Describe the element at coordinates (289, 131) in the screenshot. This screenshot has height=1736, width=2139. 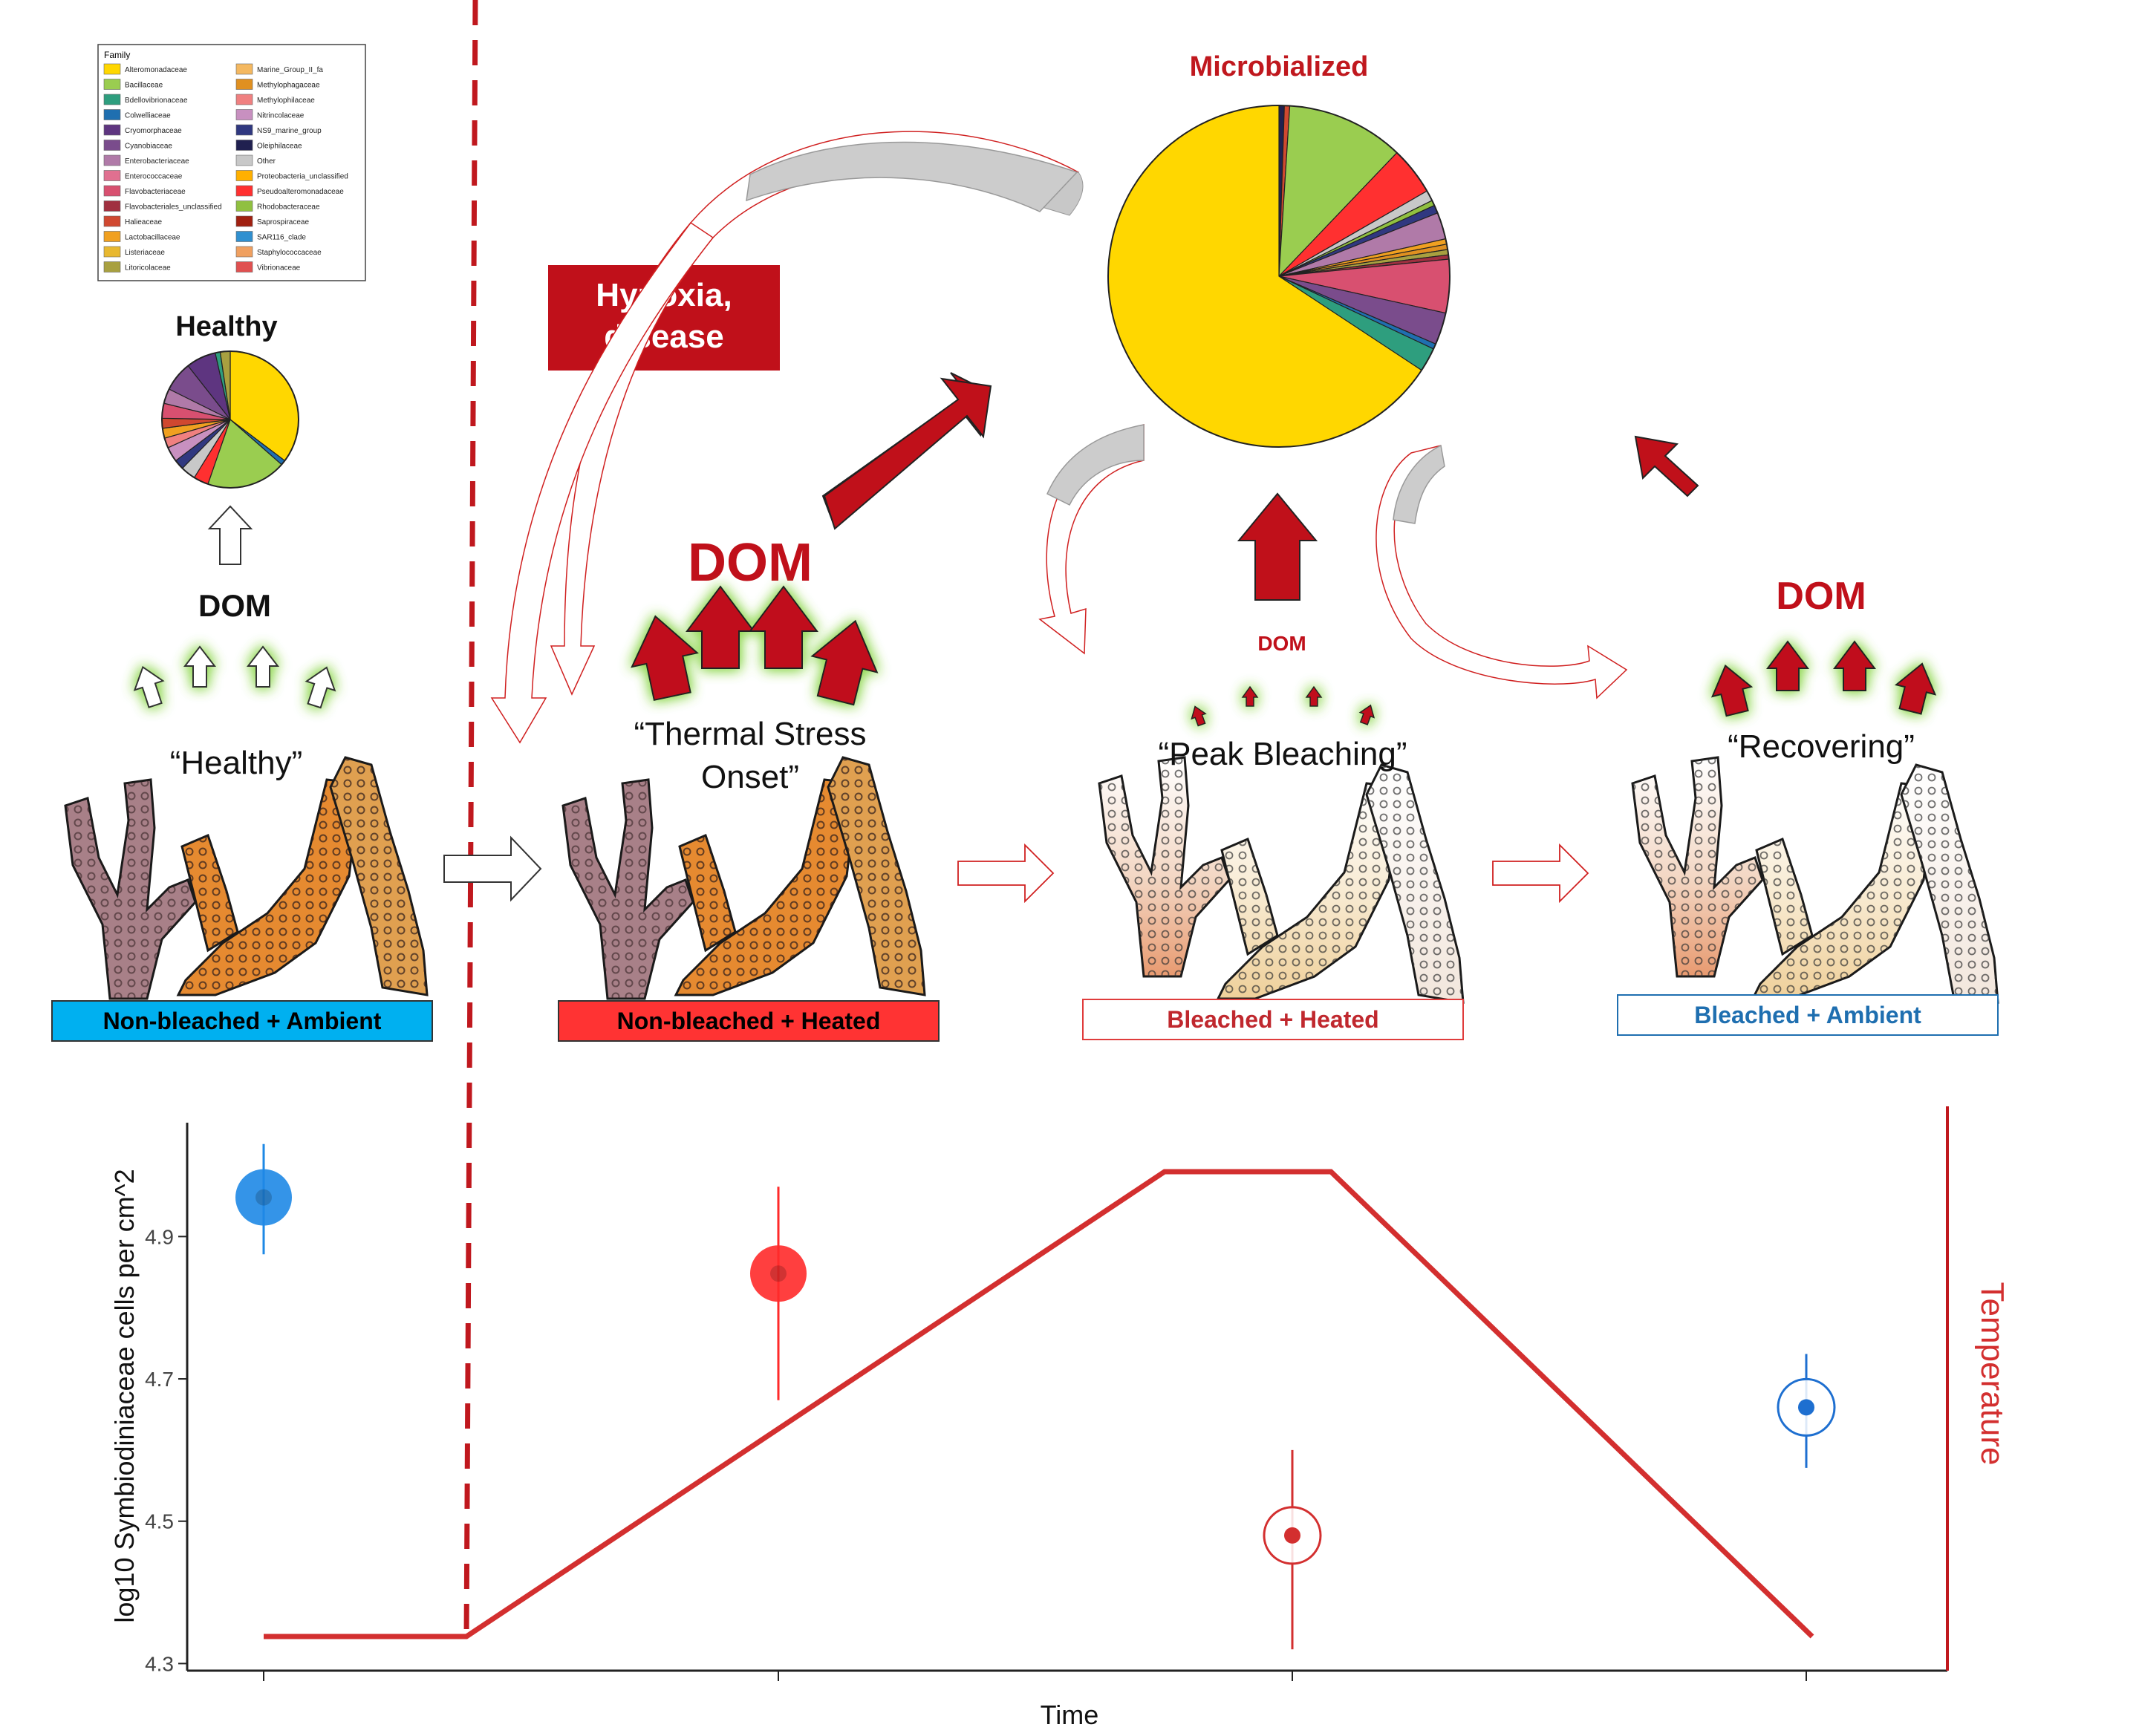
I see `legend-item-label: NS9_marine_group` at that location.